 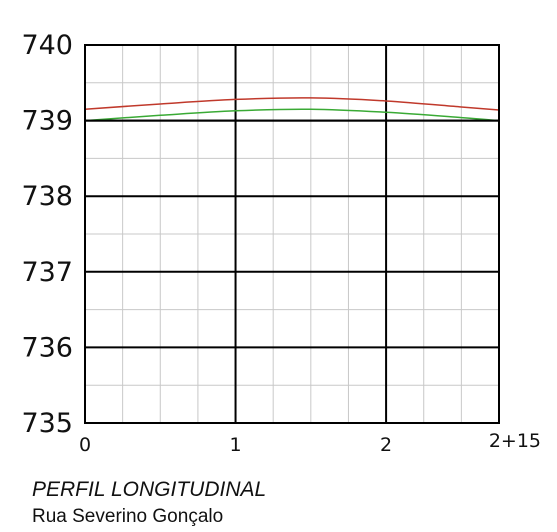 What do you see at coordinates (47, 423) in the screenshot?
I see `y-tick-label: 735` at bounding box center [47, 423].